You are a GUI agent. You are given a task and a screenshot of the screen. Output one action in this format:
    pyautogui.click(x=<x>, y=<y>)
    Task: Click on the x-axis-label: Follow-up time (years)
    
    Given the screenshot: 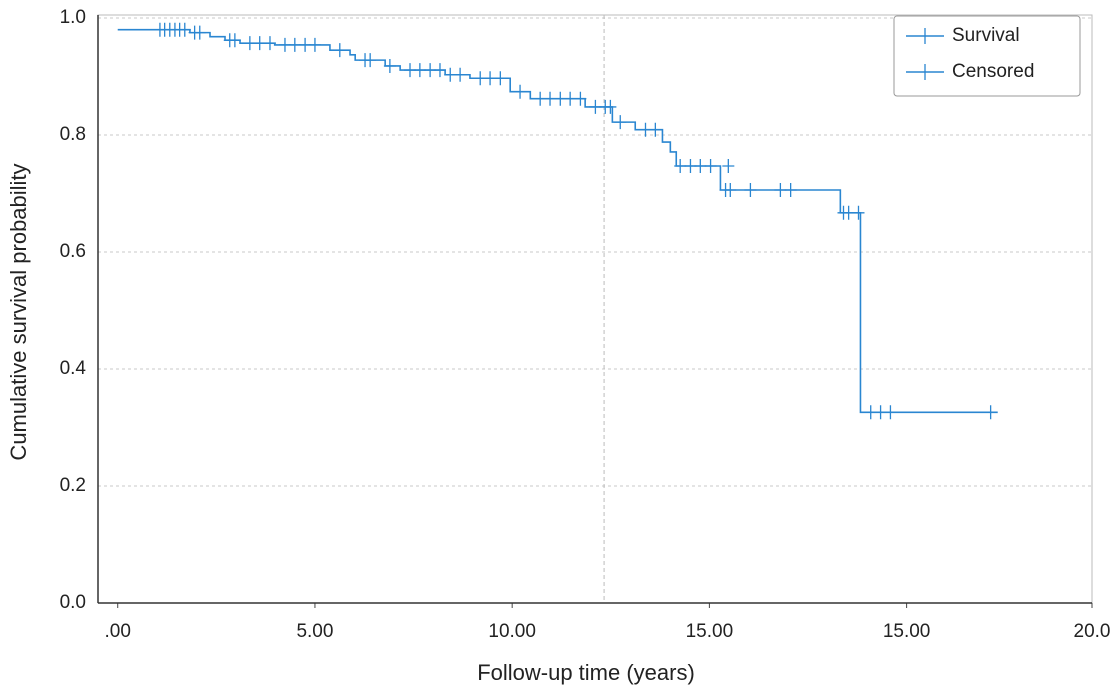 What is the action you would take?
    pyautogui.click(x=586, y=672)
    